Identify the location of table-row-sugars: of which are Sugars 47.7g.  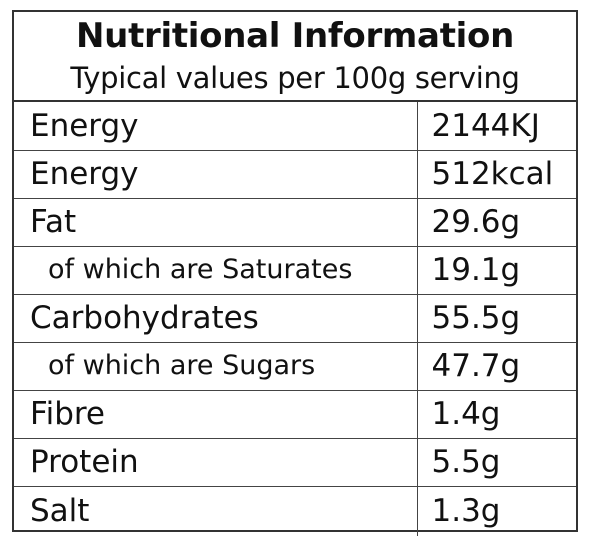
(295, 366).